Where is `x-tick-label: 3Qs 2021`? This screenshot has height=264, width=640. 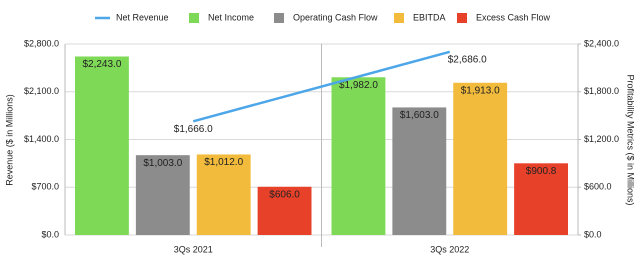
x-tick-label: 3Qs 2021 is located at coordinates (193, 249).